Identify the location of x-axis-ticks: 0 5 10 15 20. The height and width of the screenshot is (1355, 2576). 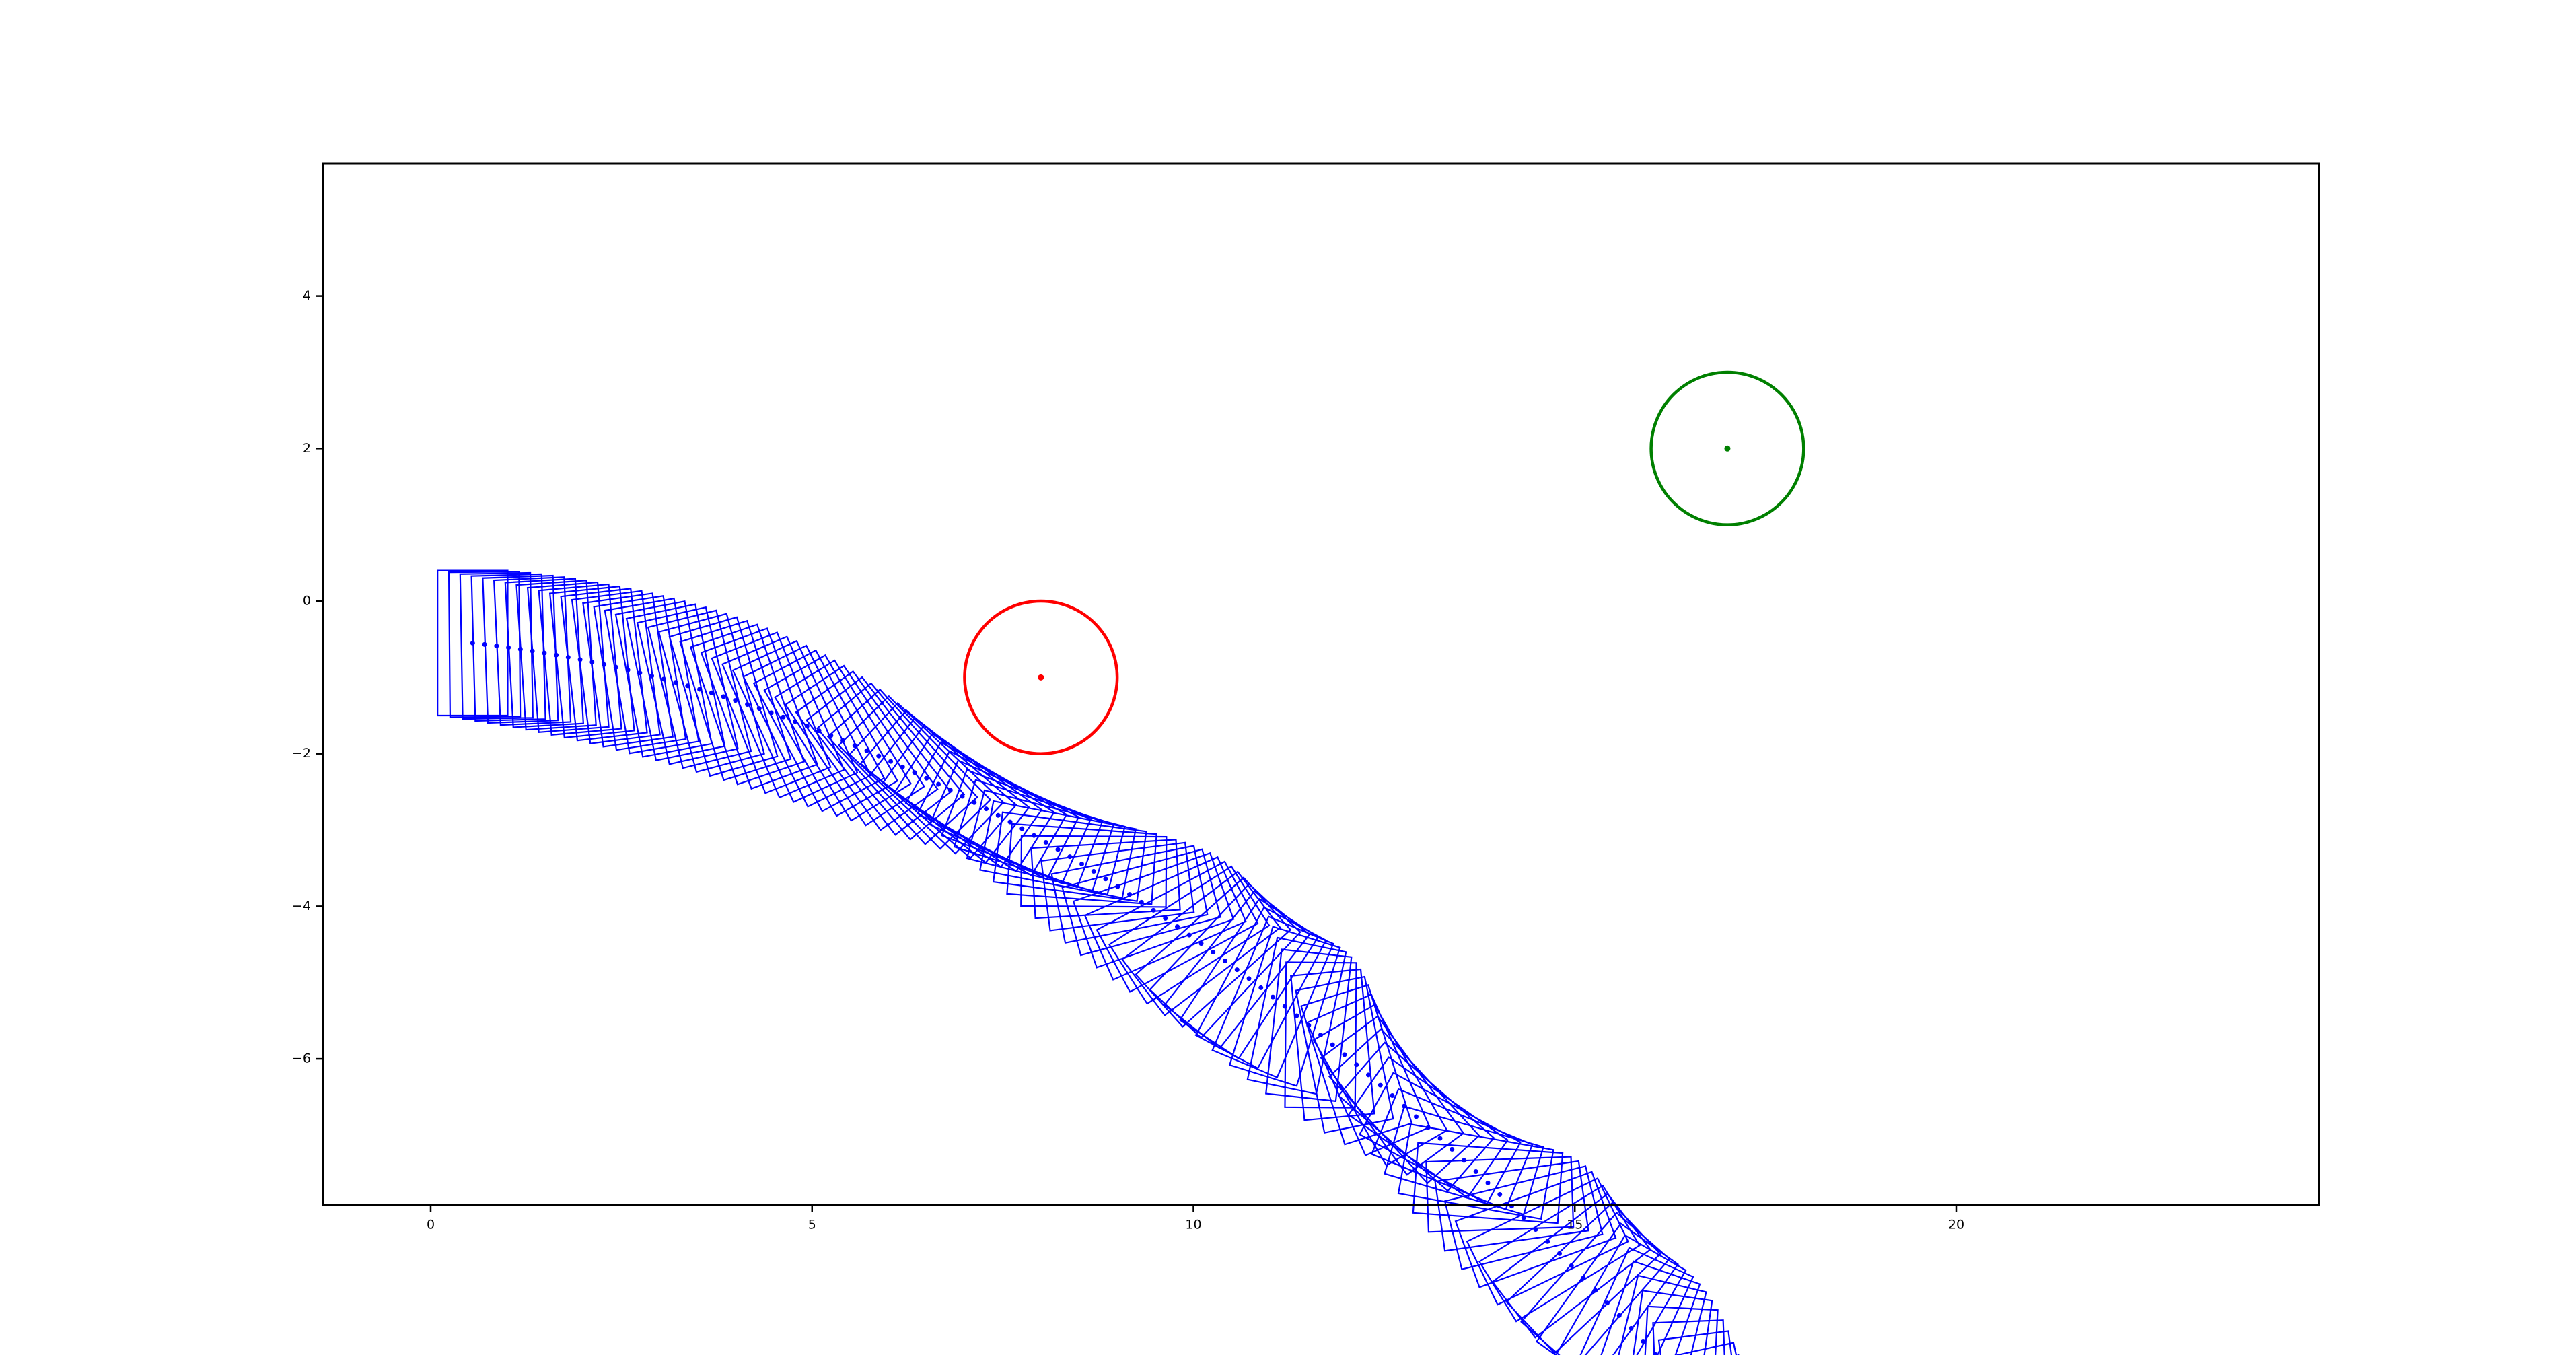
(1195, 1218).